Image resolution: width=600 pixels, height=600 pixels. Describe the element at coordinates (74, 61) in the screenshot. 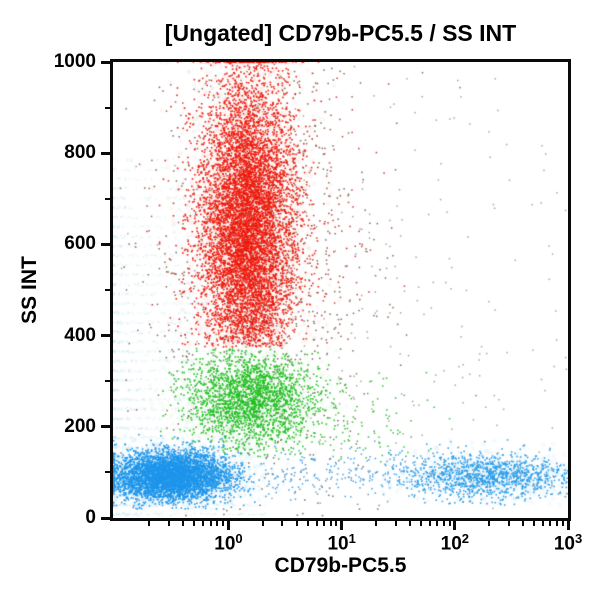

I see `y-tick-label: 1000` at that location.